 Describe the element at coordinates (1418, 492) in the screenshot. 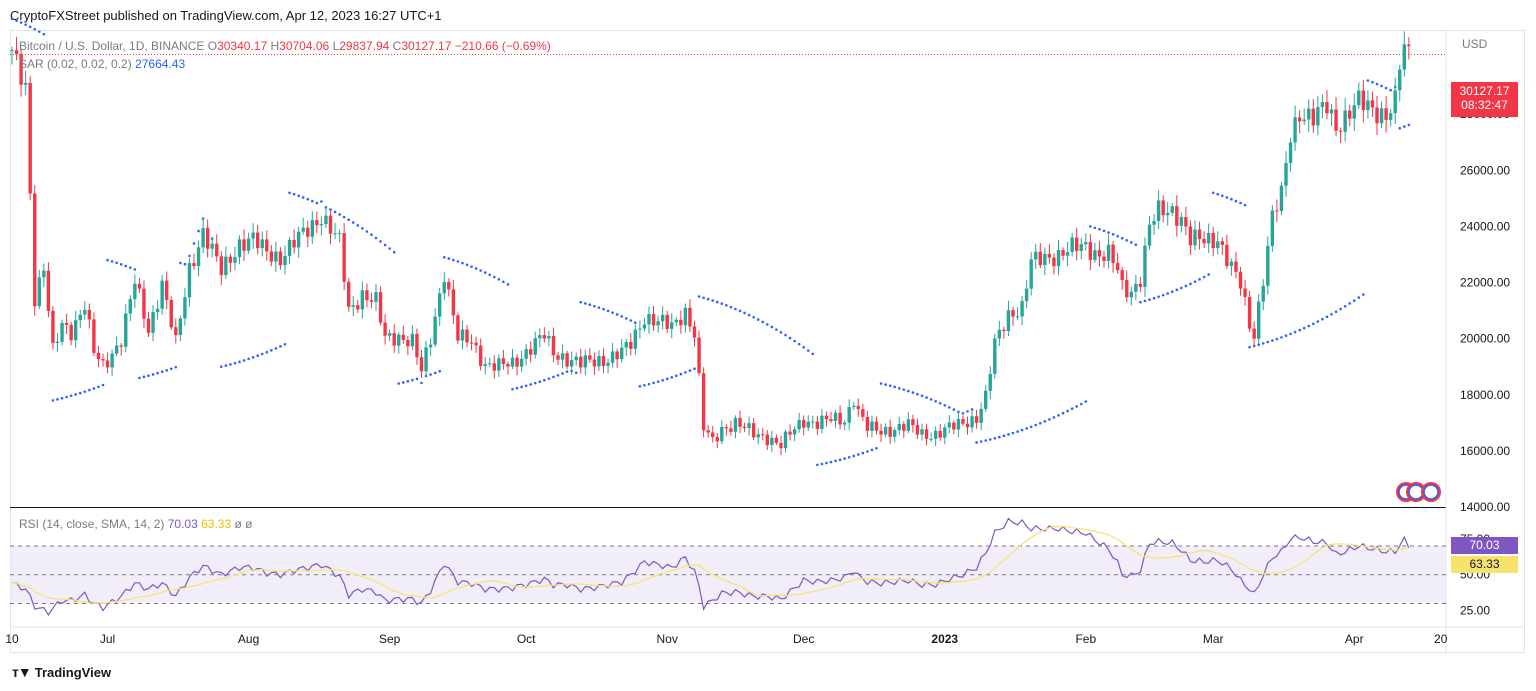

I see `event-icons-group` at that location.